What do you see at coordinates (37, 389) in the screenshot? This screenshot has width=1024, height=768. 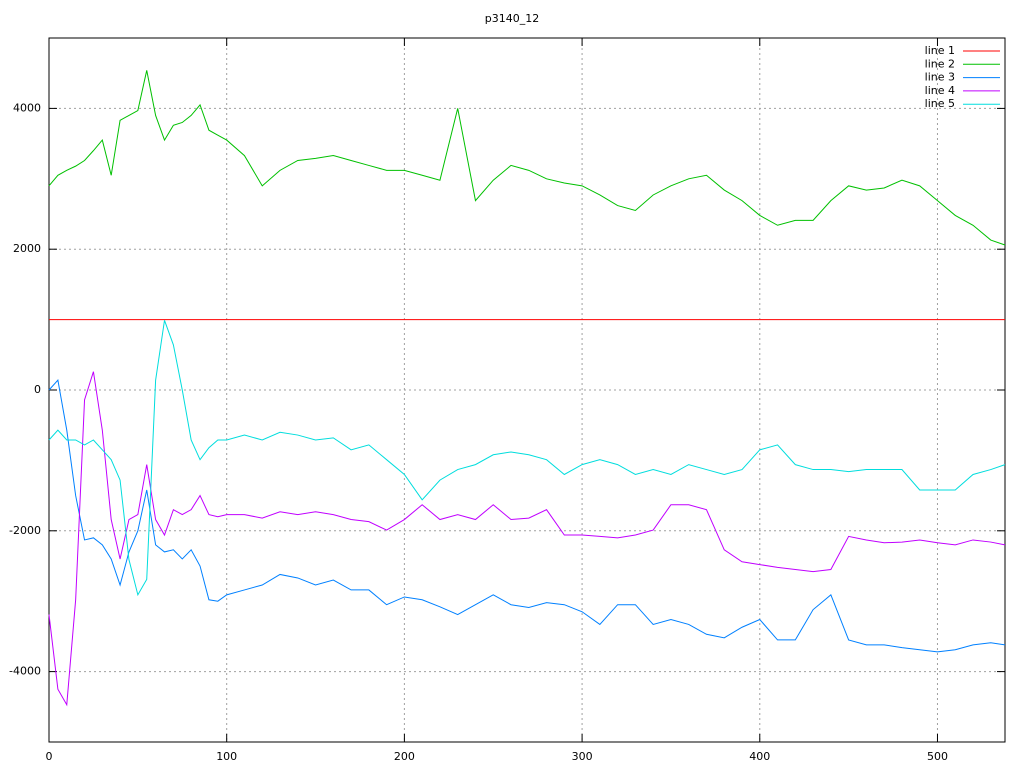 I see `y-tick-label: 0` at bounding box center [37, 389].